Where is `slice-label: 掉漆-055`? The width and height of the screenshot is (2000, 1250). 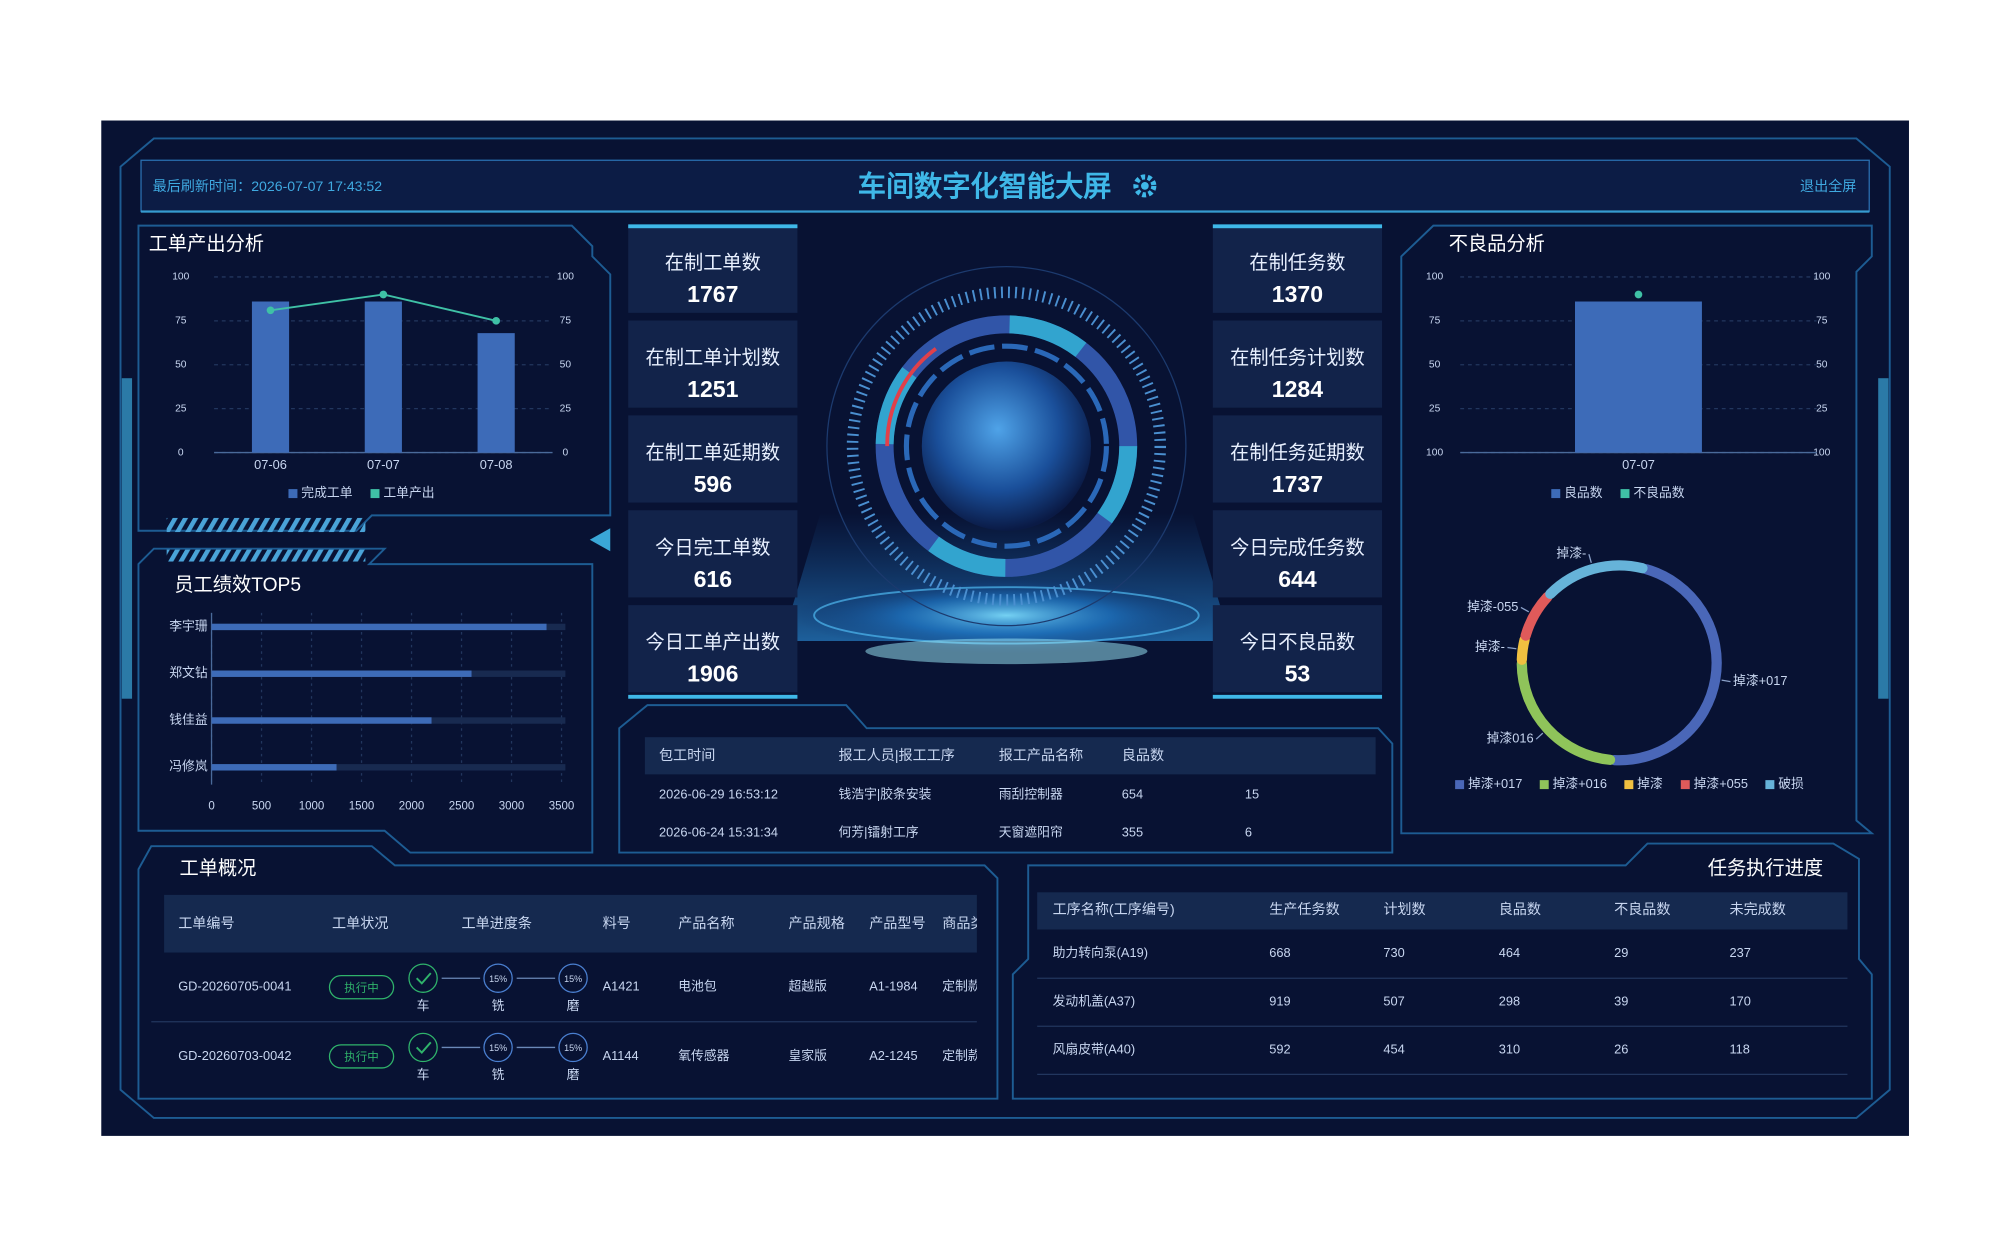
slice-label: 掉漆-055 is located at coordinates (1492, 606).